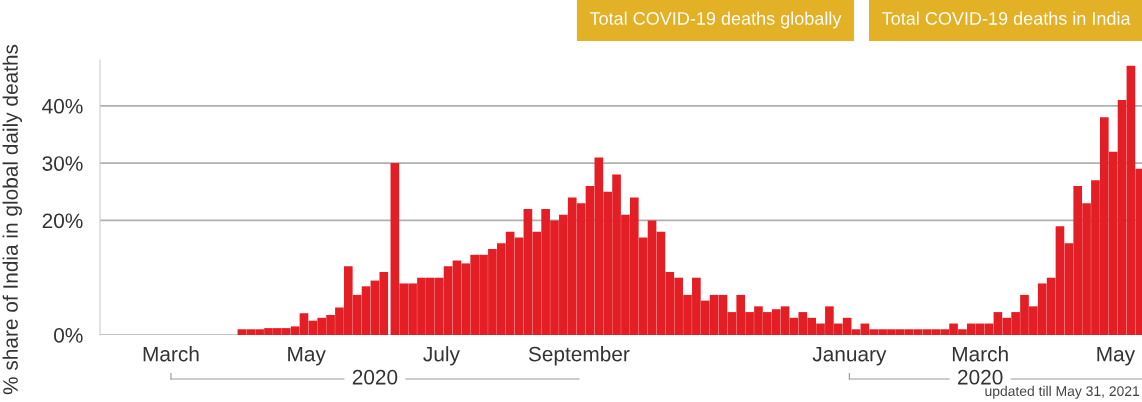  What do you see at coordinates (715, 20) in the screenshot?
I see `text: Total COVID-19 deaths globally` at bounding box center [715, 20].